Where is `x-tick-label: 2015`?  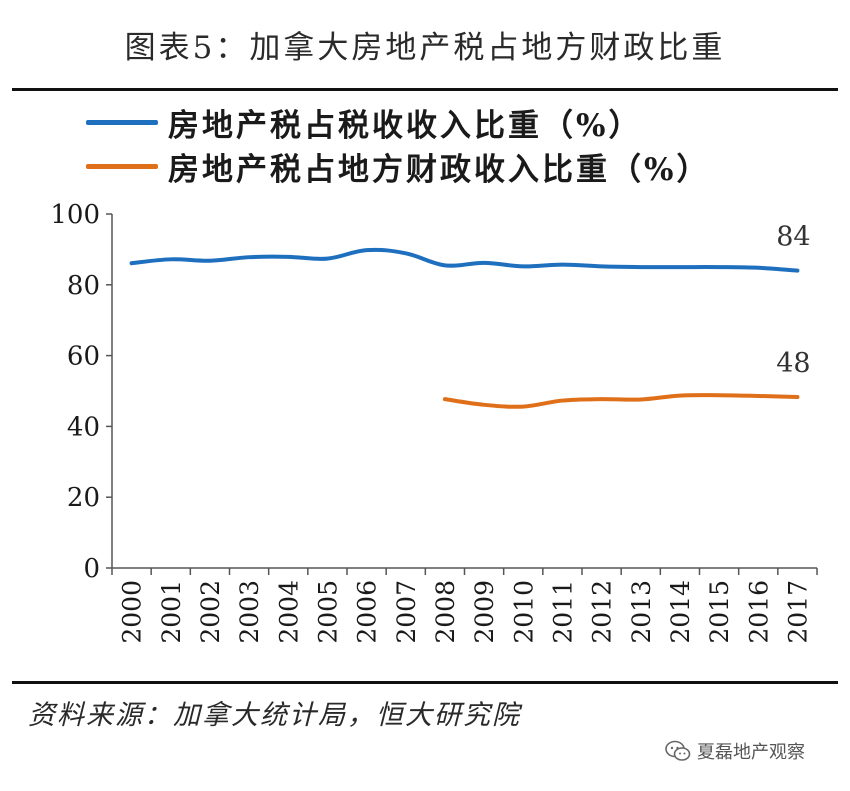 x-tick-label: 2015 is located at coordinates (719, 612).